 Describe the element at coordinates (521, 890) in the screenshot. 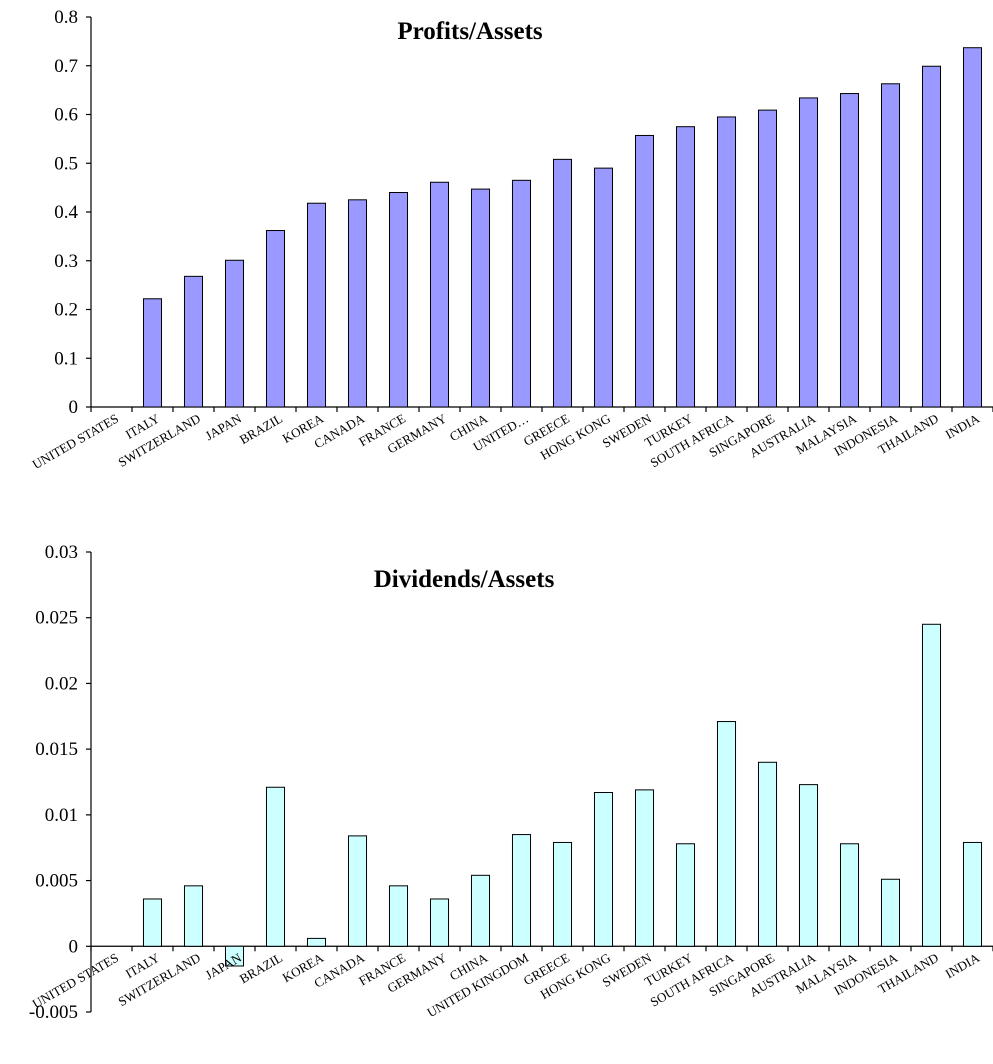

I see `bar-united-kingdom` at that location.